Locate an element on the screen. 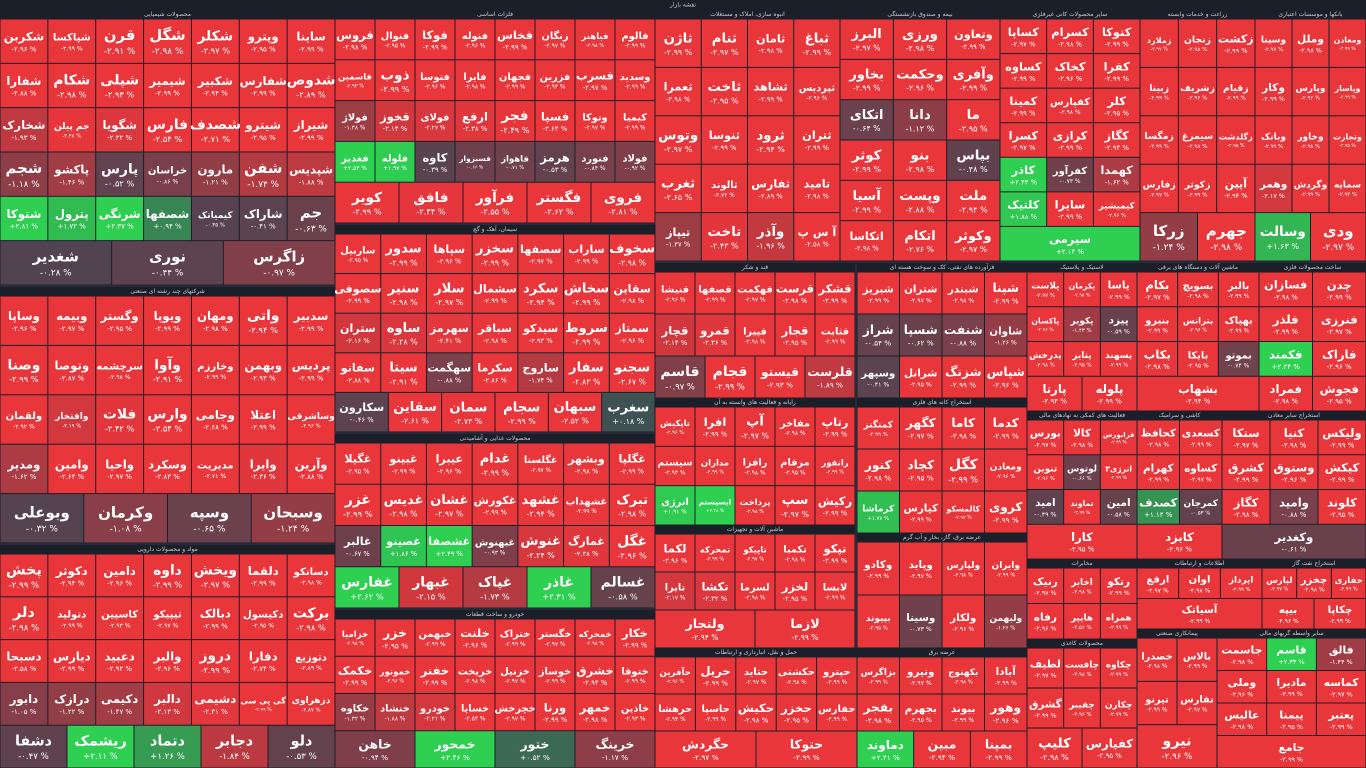 The width and height of the screenshot is (1366, 768). tile: خریخت-۲.۹۸ % is located at coordinates (475, 674).